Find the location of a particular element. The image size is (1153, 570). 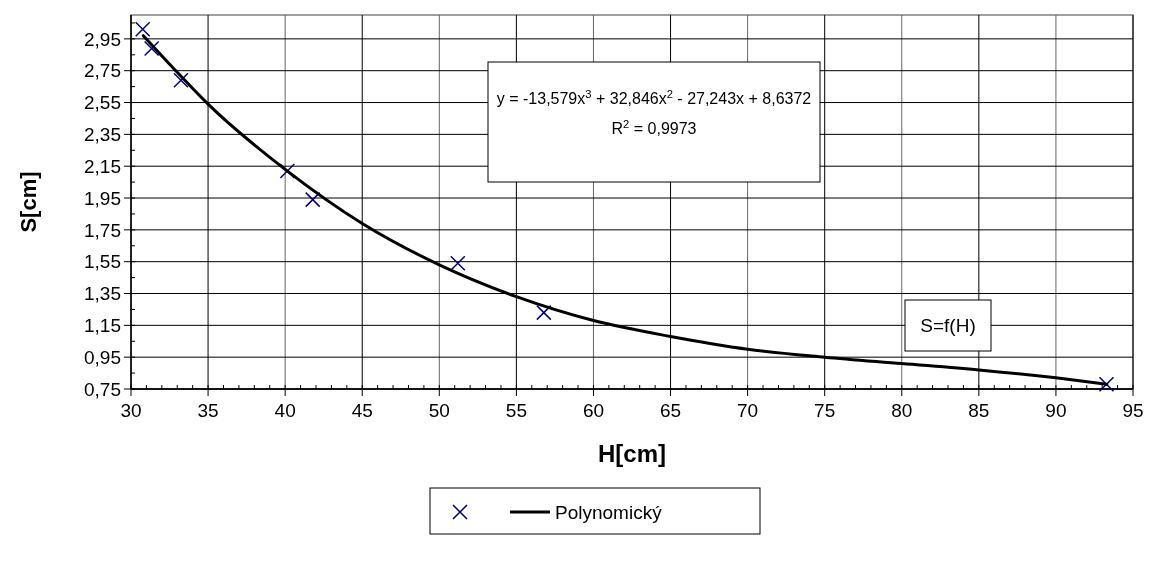

x-tick-label: 50 is located at coordinates (439, 410).